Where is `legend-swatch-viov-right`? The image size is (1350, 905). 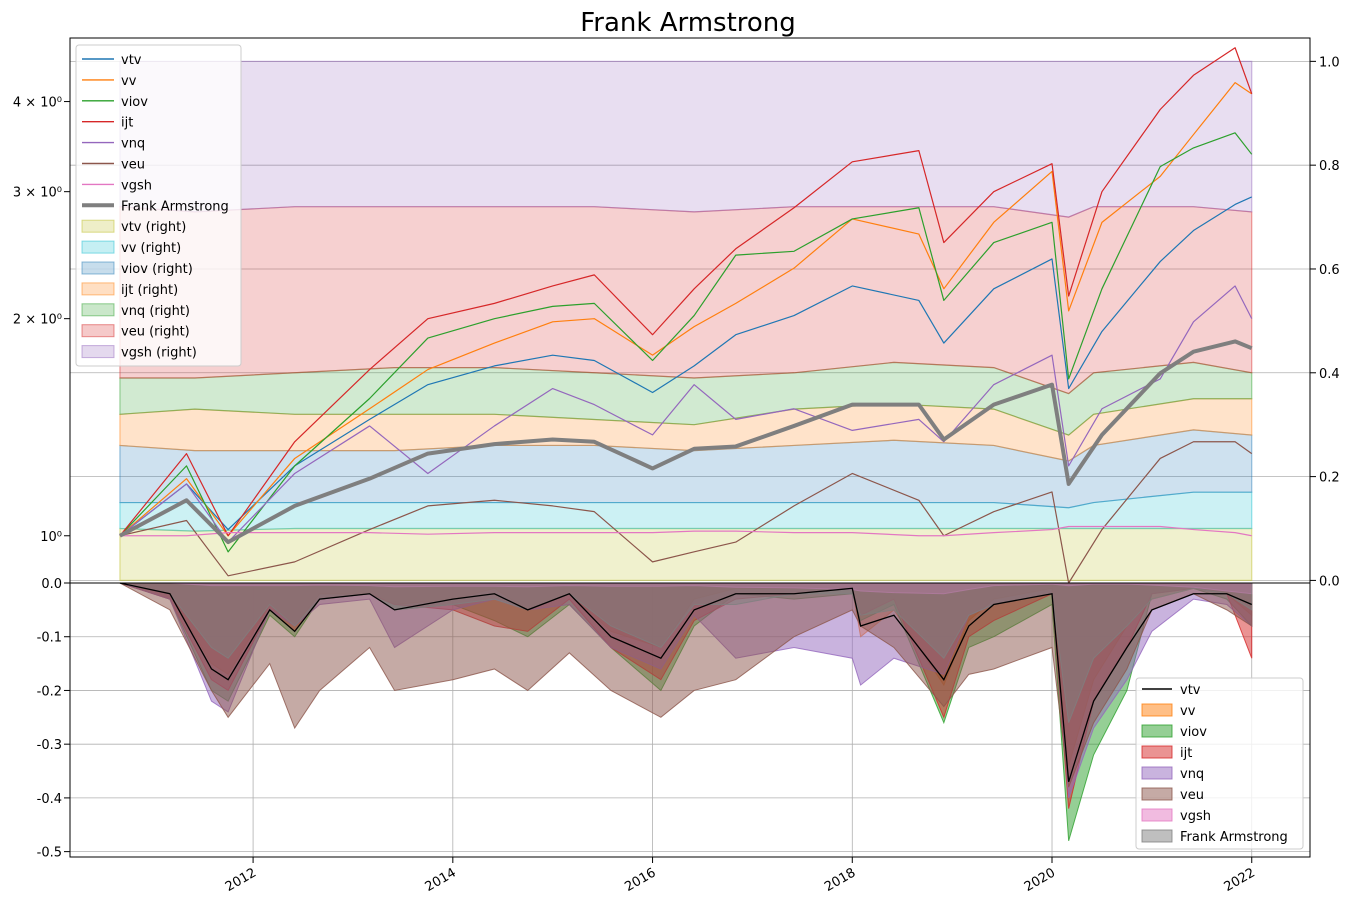
legend-swatch-viov-right is located at coordinates (98, 268).